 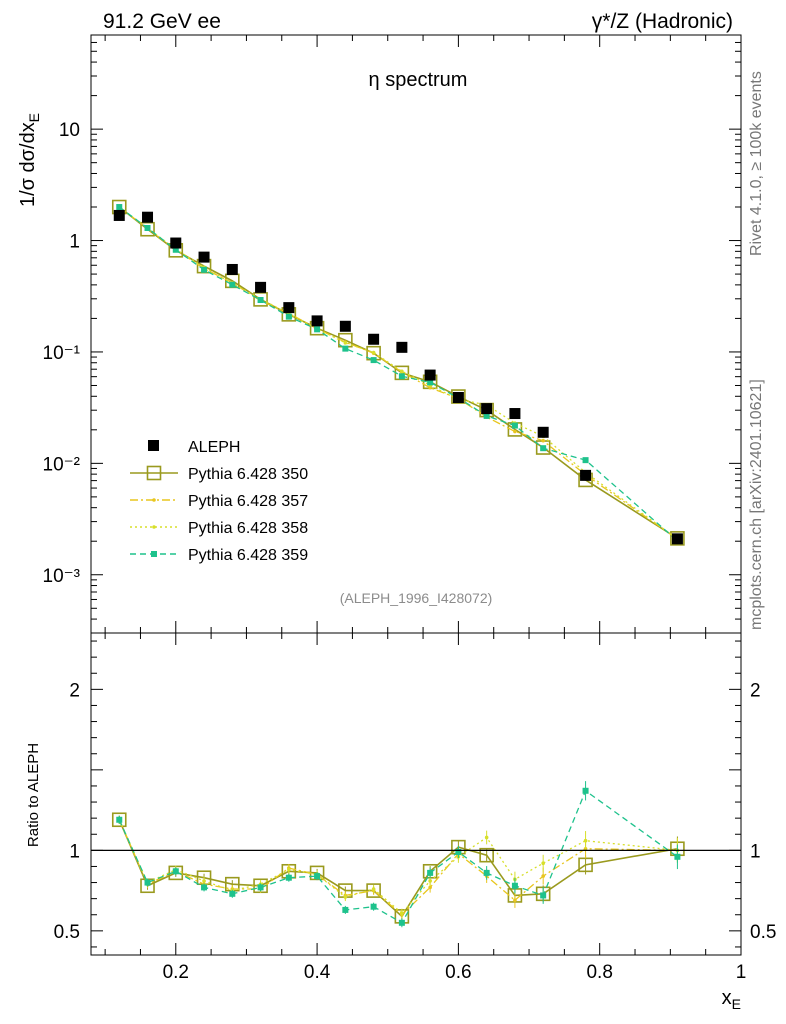 I want to click on rivet-version-label: Rivet 4.1.0, ≥ 100k events, so click(x=756, y=163).